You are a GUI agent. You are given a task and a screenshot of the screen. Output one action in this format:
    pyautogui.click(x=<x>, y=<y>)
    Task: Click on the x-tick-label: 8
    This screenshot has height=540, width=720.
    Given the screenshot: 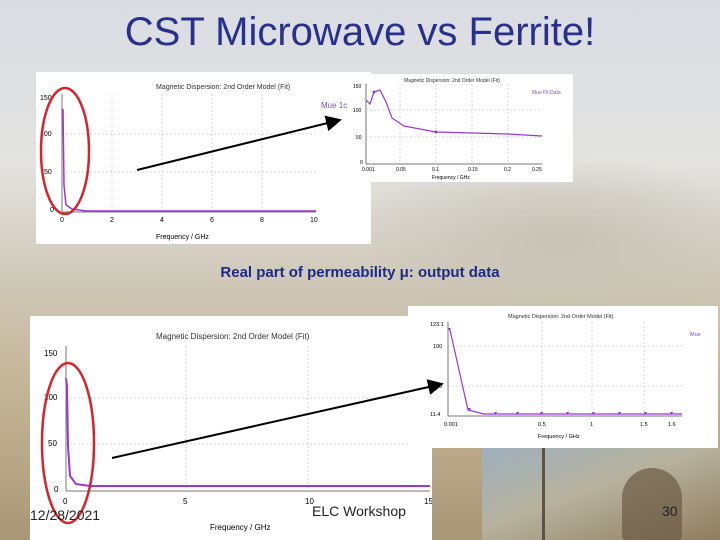 What is the action you would take?
    pyautogui.click(x=262, y=220)
    